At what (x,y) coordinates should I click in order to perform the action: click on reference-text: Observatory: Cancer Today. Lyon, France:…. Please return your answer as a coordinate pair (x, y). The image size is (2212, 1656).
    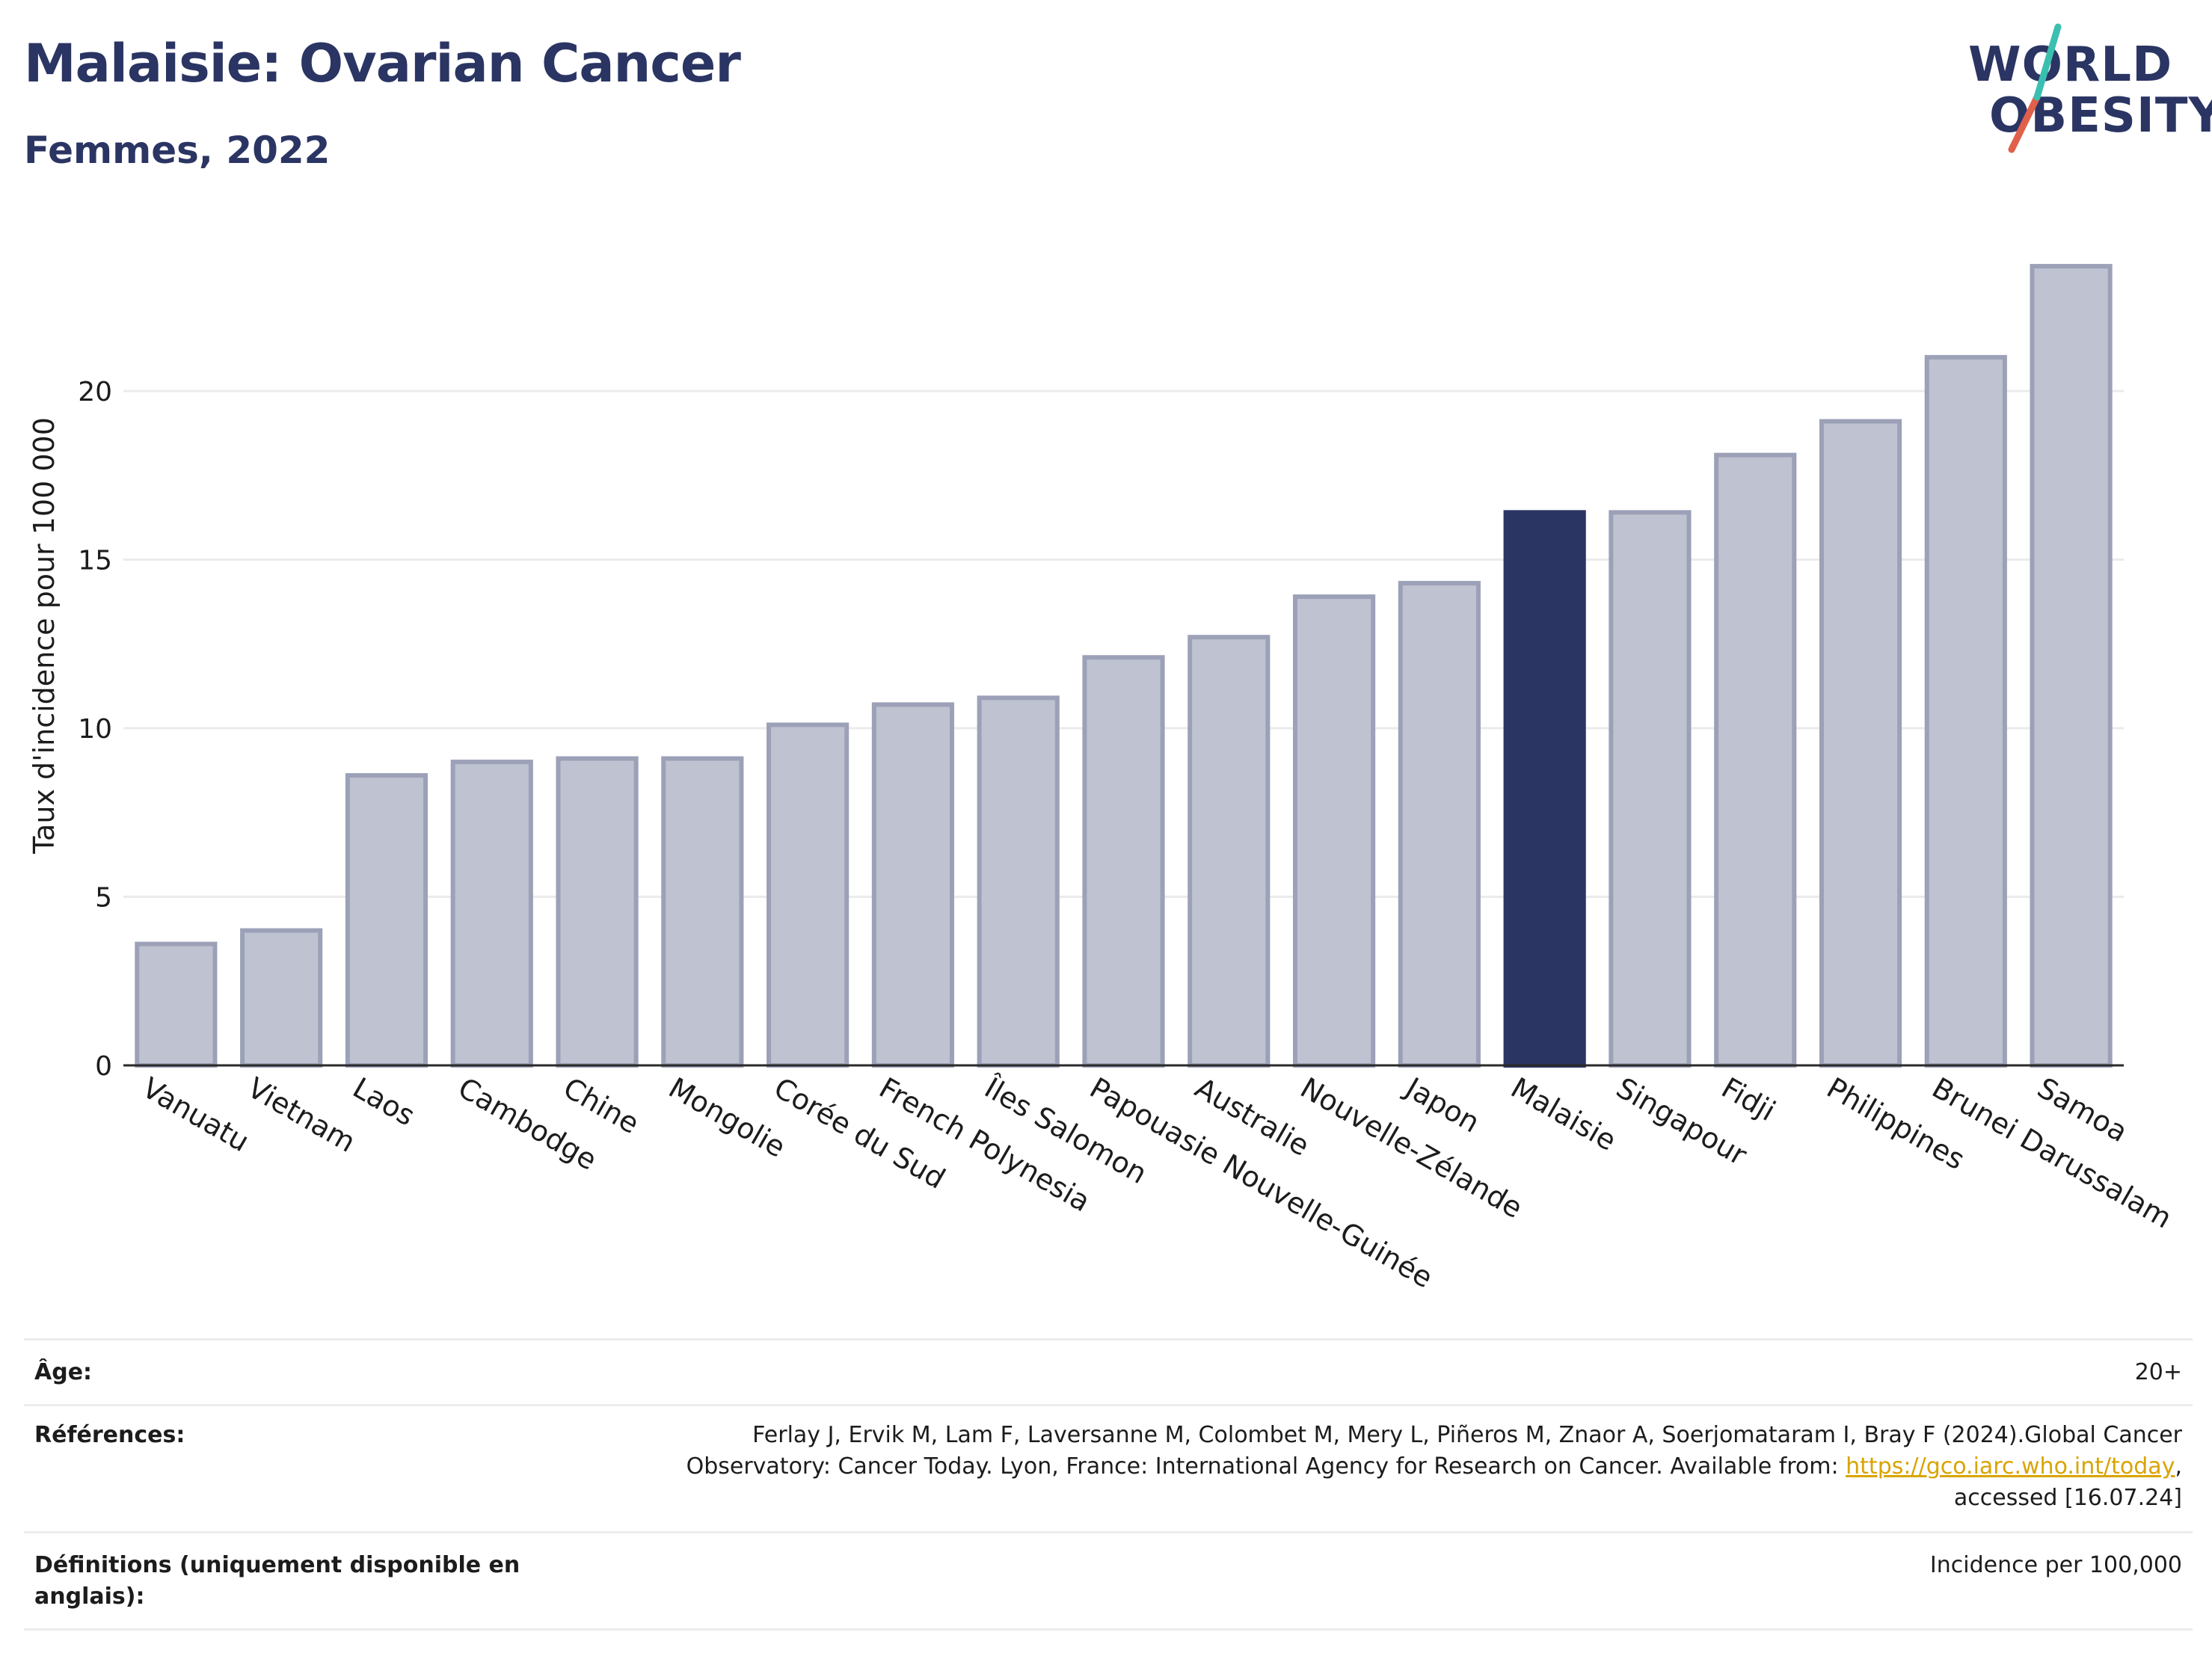
    Looking at the image, I should click on (1266, 1466).